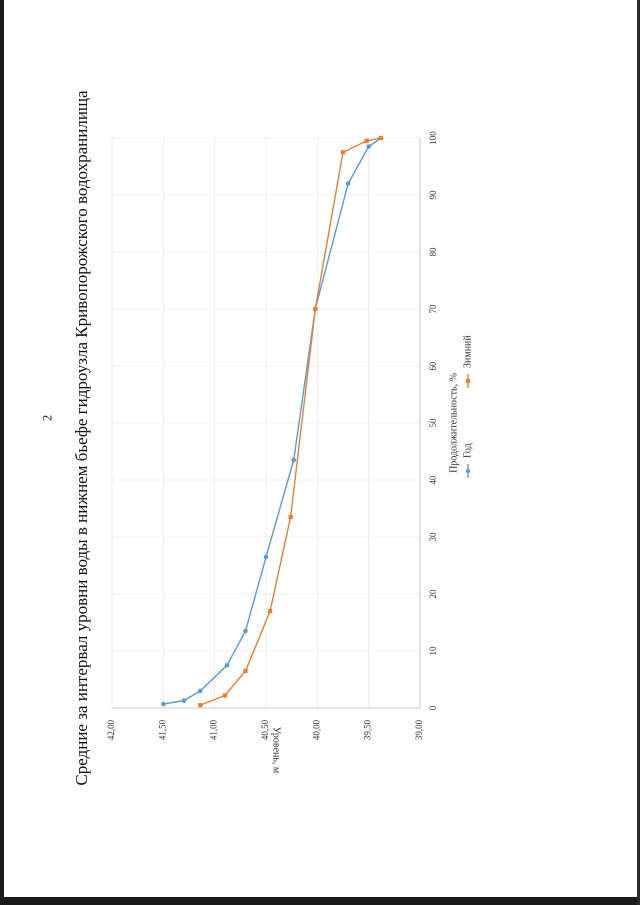 This screenshot has height=905, width=640. I want to click on y-tick-label: 41,00, so click(214, 729).